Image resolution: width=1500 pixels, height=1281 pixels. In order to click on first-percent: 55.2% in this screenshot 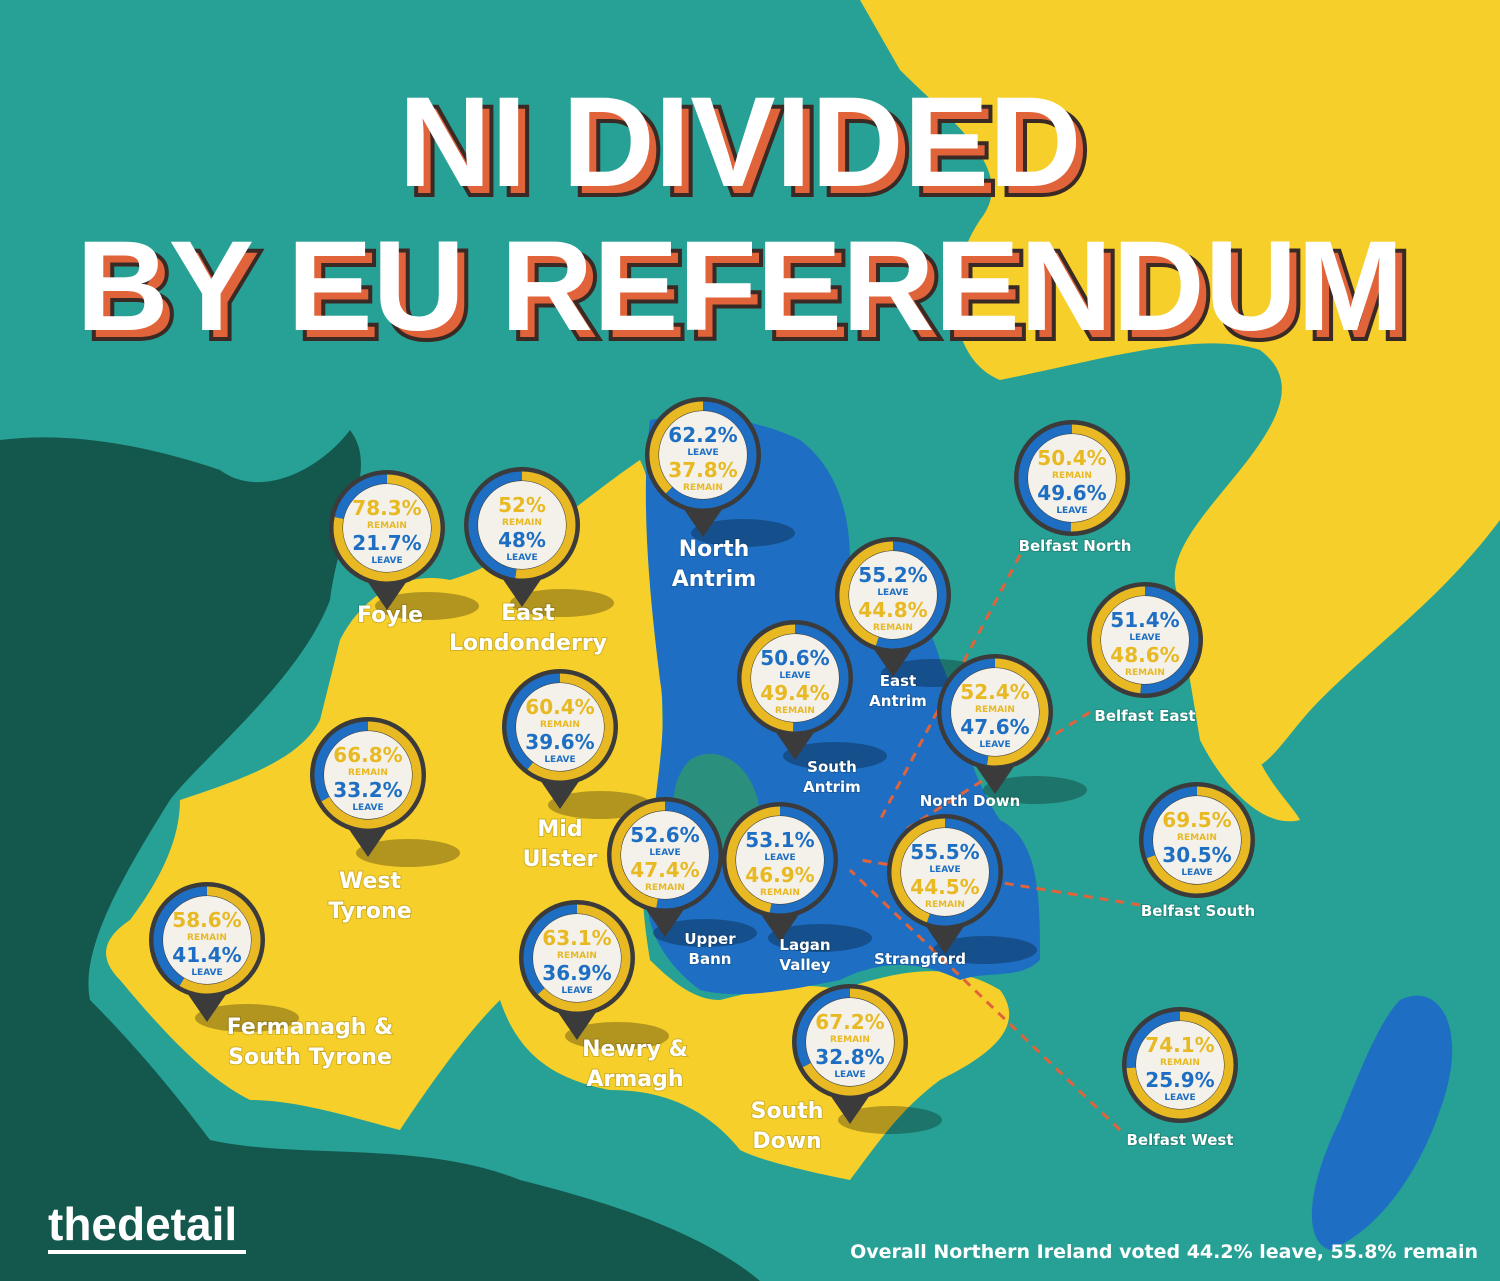, I will do `click(892, 575)`.